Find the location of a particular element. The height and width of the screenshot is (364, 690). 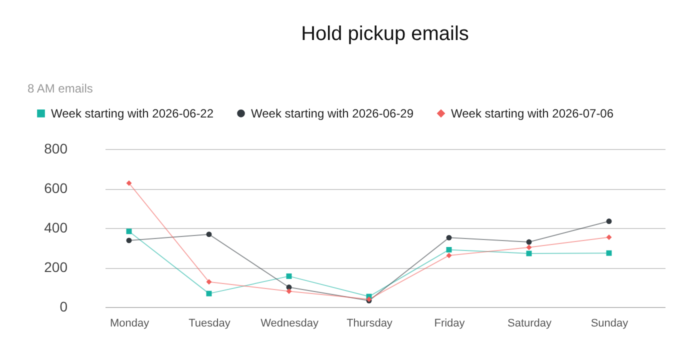

x-tick-label: Tuesday is located at coordinates (209, 324).